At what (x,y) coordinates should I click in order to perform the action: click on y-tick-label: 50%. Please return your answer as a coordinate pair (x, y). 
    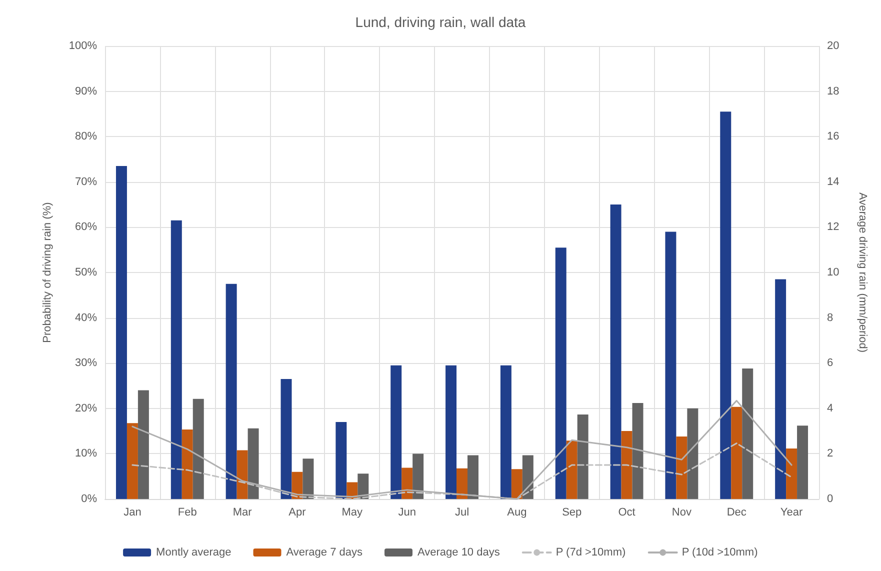
    Looking at the image, I should click on (86, 272).